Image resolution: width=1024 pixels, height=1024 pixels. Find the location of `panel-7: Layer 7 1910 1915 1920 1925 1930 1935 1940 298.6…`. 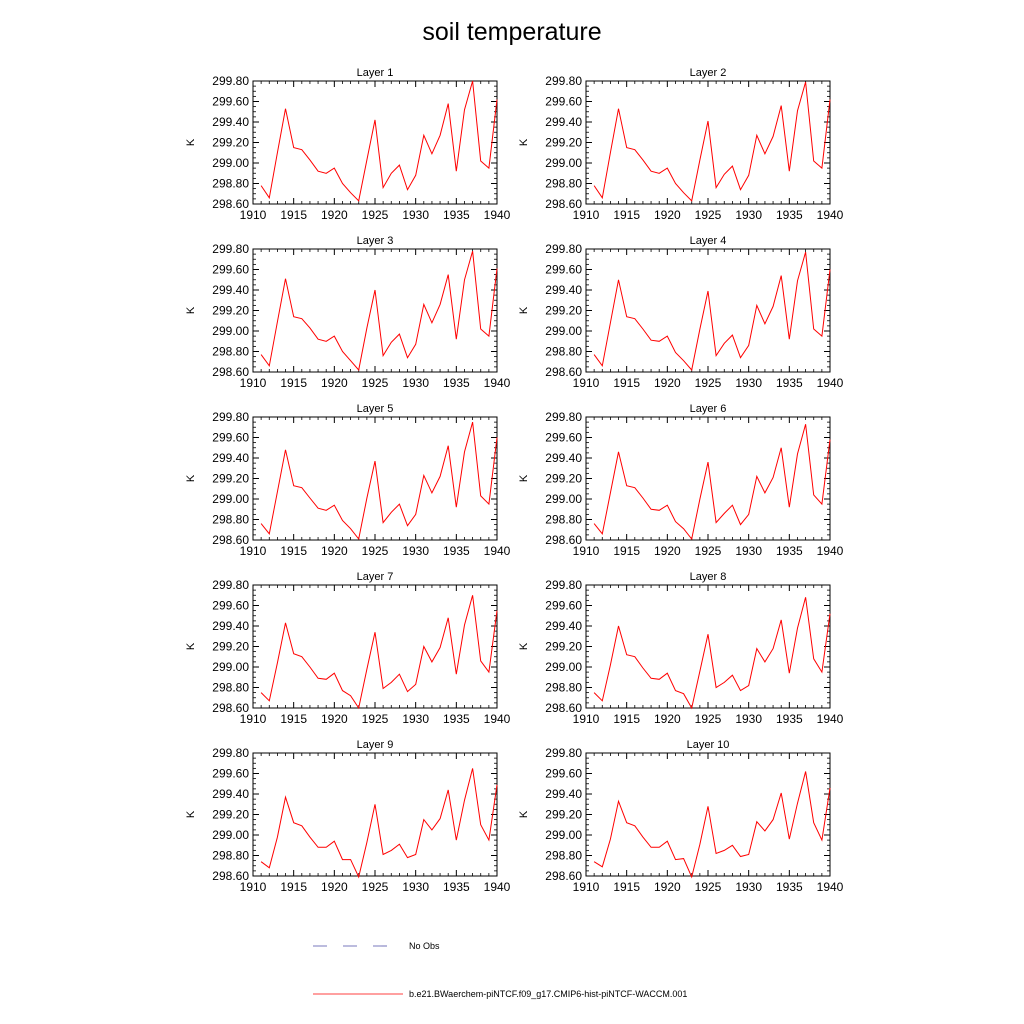

panel-7: Layer 7 1910 1915 1920 1925 1930 1935 1940 298.6… is located at coordinates (348, 648).